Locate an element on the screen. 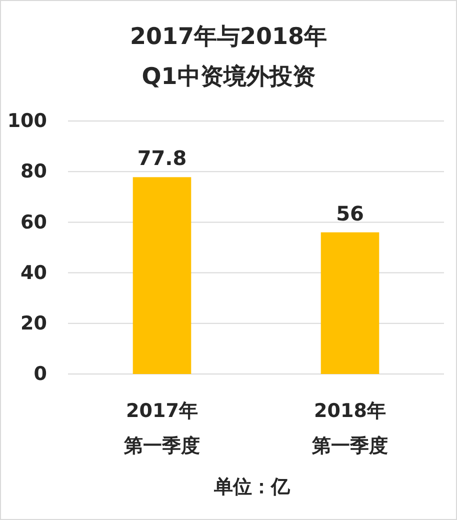 The image size is (457, 520). data-label: 56 is located at coordinates (350, 213).